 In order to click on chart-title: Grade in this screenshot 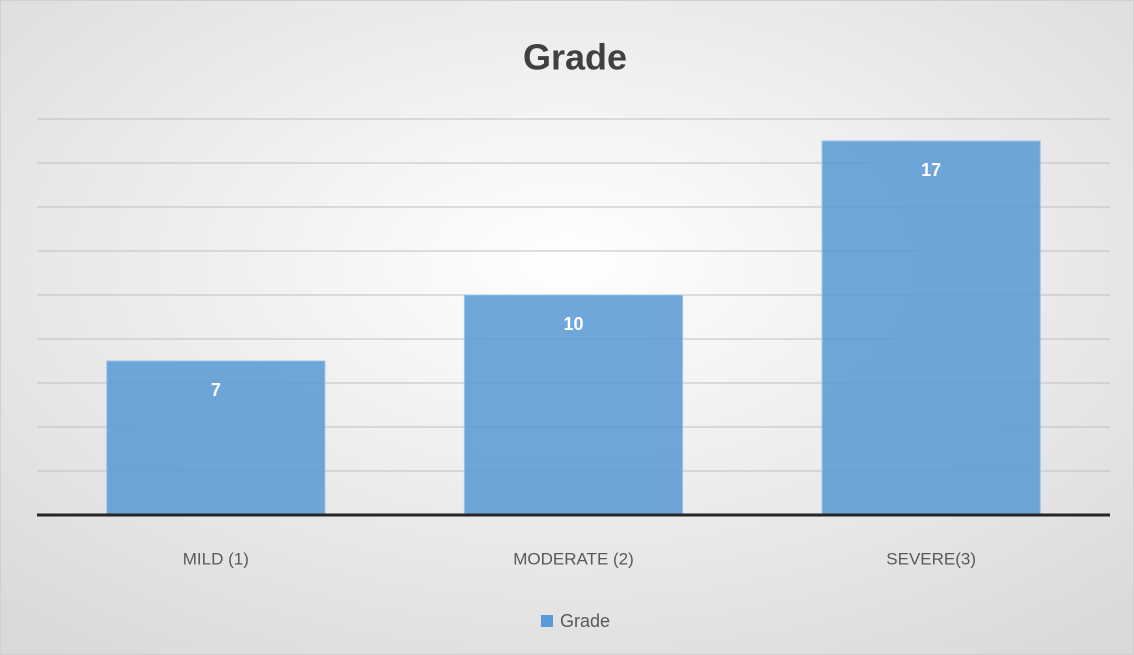, I will do `click(575, 57)`.